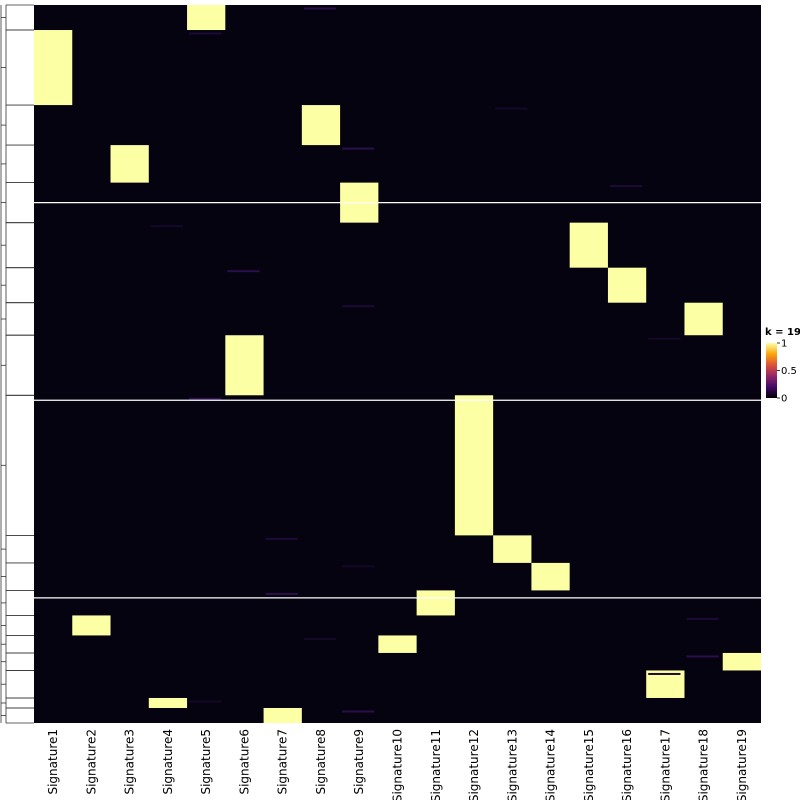 The image size is (800, 800). Describe the element at coordinates (168, 702) in the screenshot. I see `heatmap-block-signature4` at that location.